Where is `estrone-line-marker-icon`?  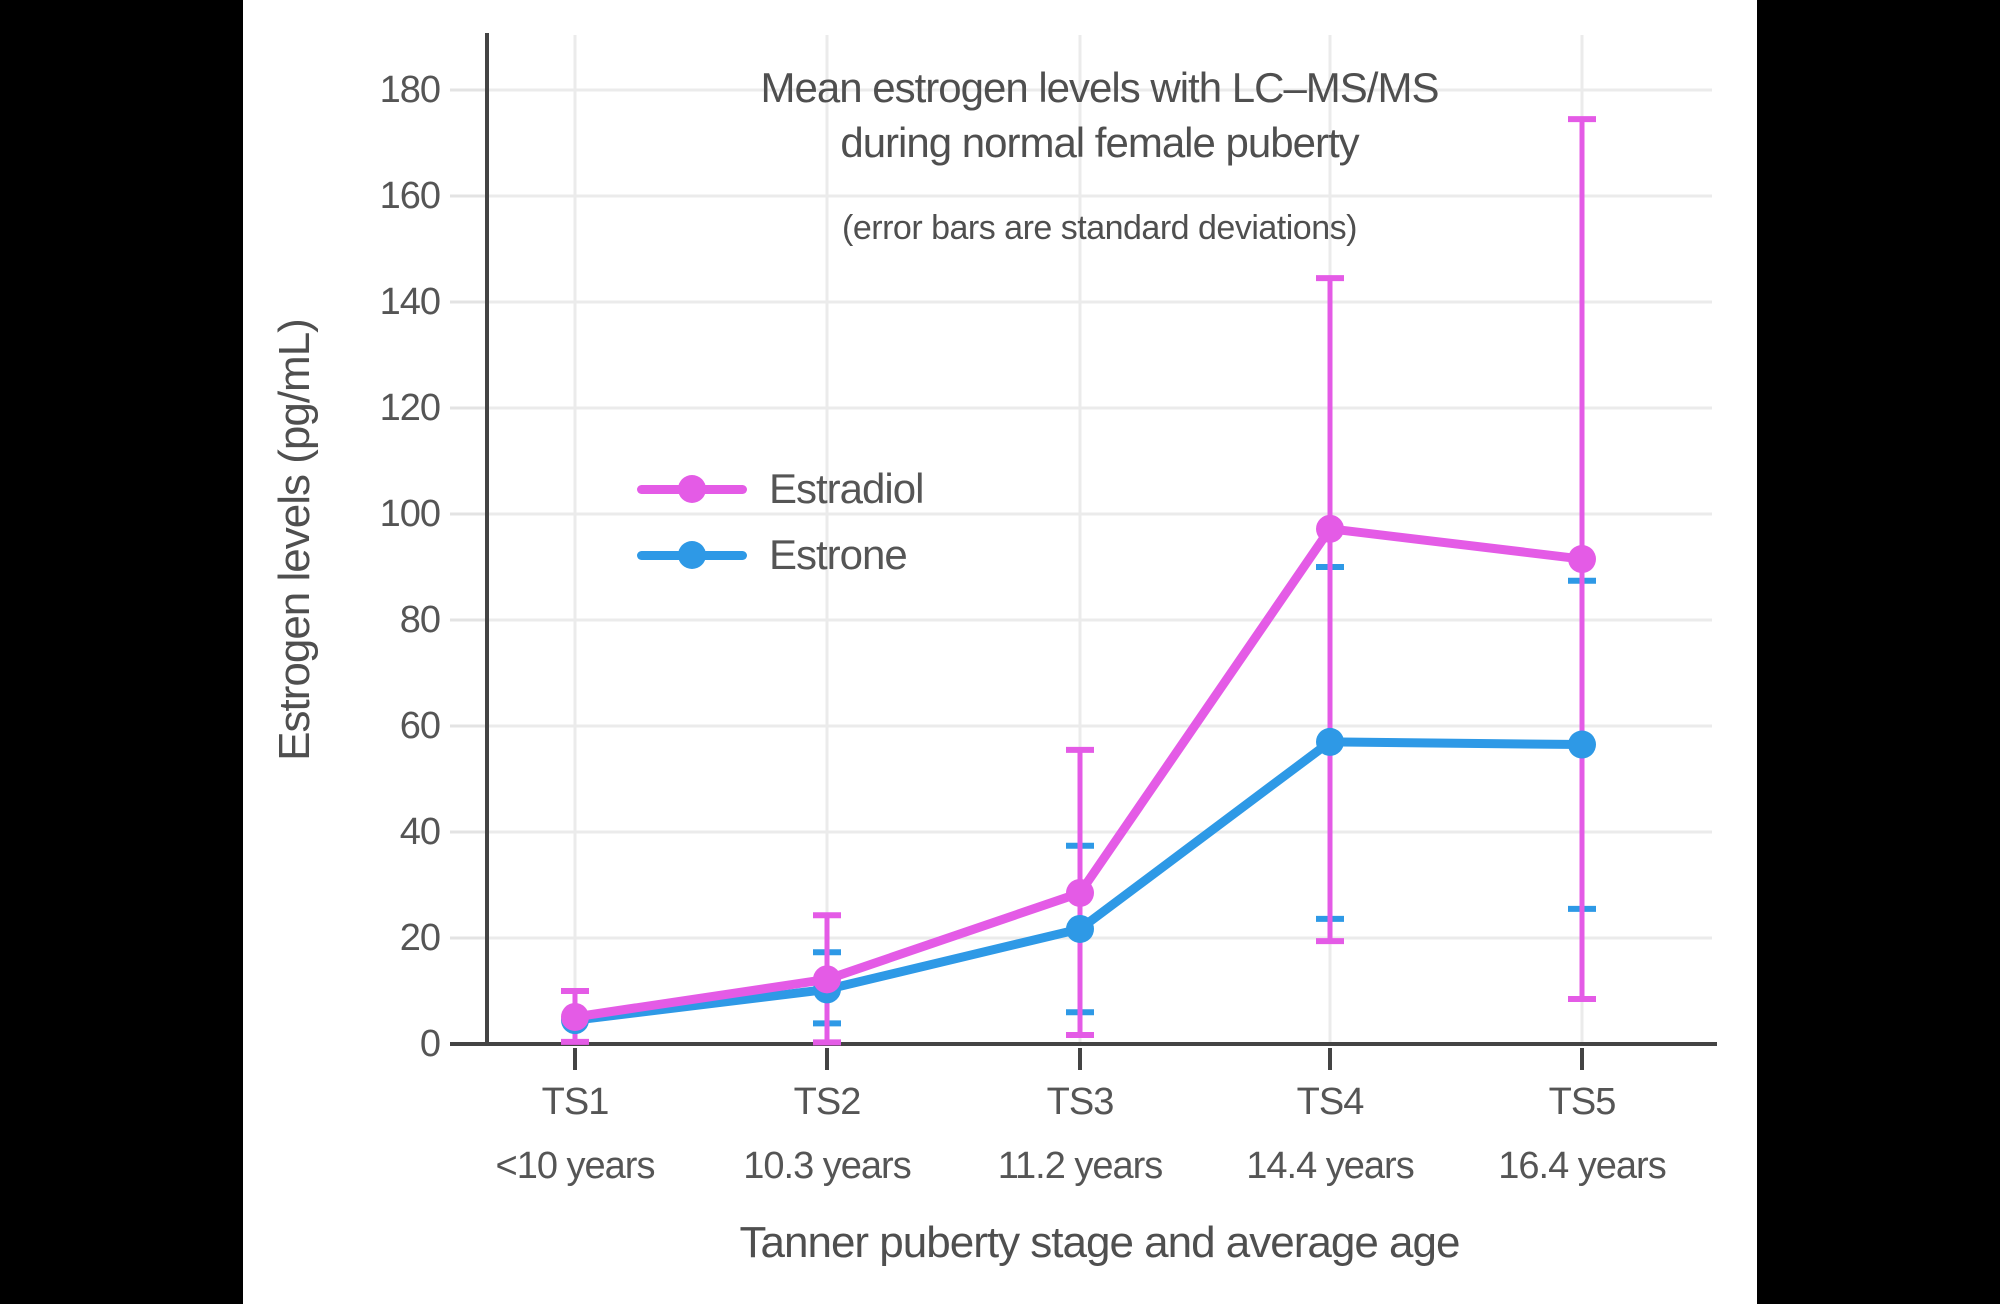 estrone-line-marker-icon is located at coordinates (692, 555).